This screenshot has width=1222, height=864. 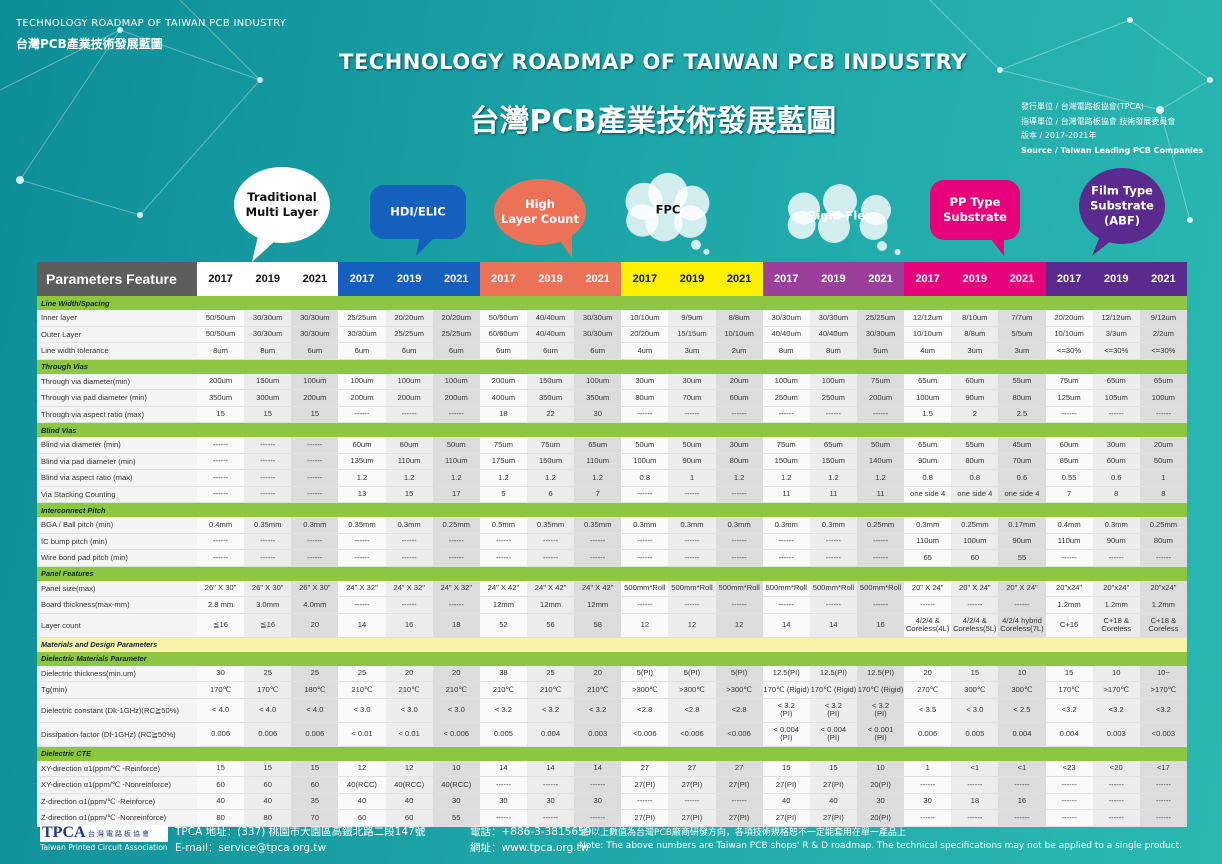 What do you see at coordinates (880, 494) in the screenshot?
I see `cell: 11` at bounding box center [880, 494].